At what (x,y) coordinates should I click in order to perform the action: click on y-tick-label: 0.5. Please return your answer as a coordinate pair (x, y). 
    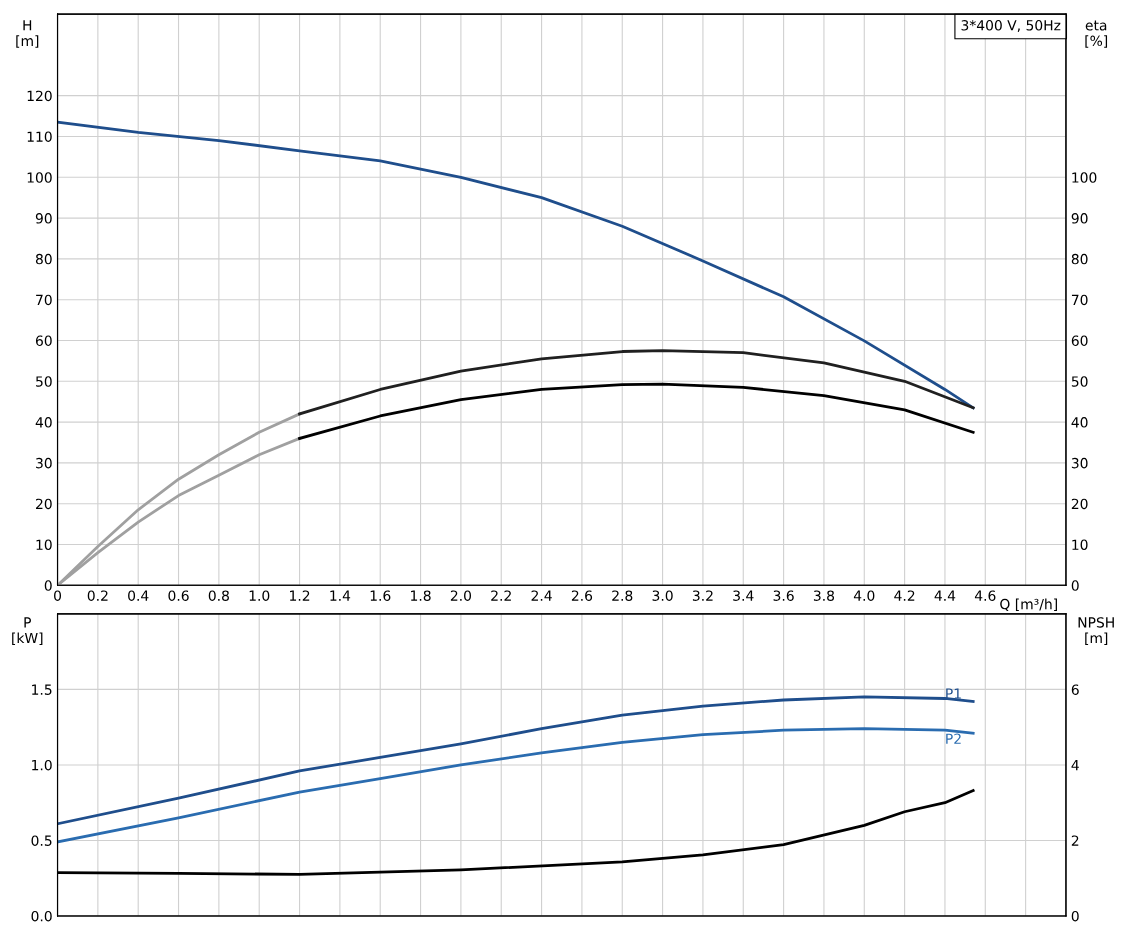
    Looking at the image, I should click on (41, 840).